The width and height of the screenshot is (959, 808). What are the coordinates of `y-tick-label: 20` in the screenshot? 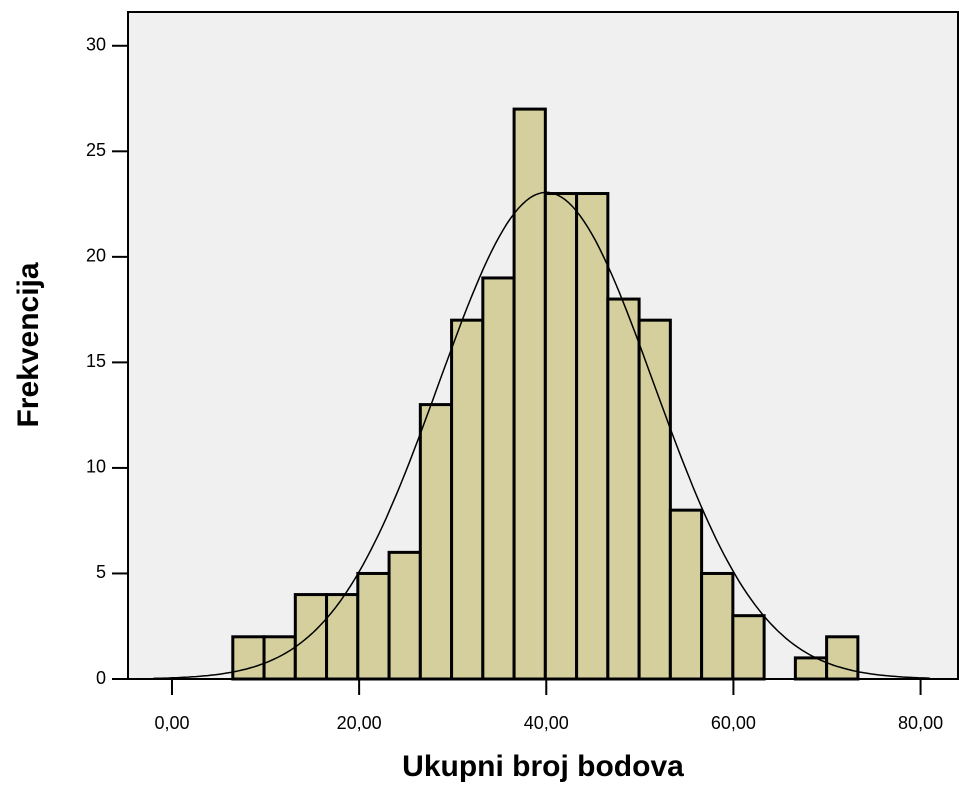 It's located at (96, 256).